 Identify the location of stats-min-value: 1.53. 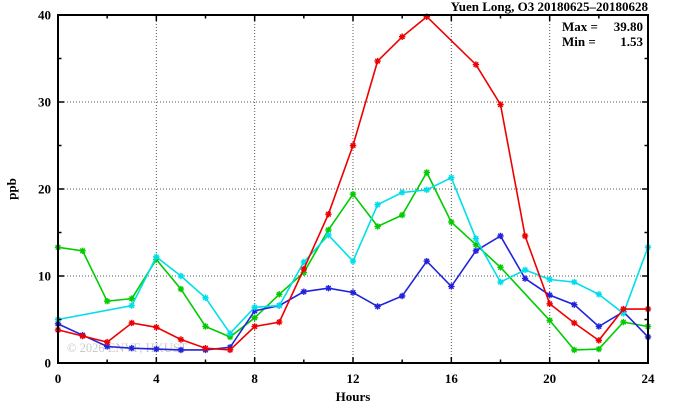
(631, 41).